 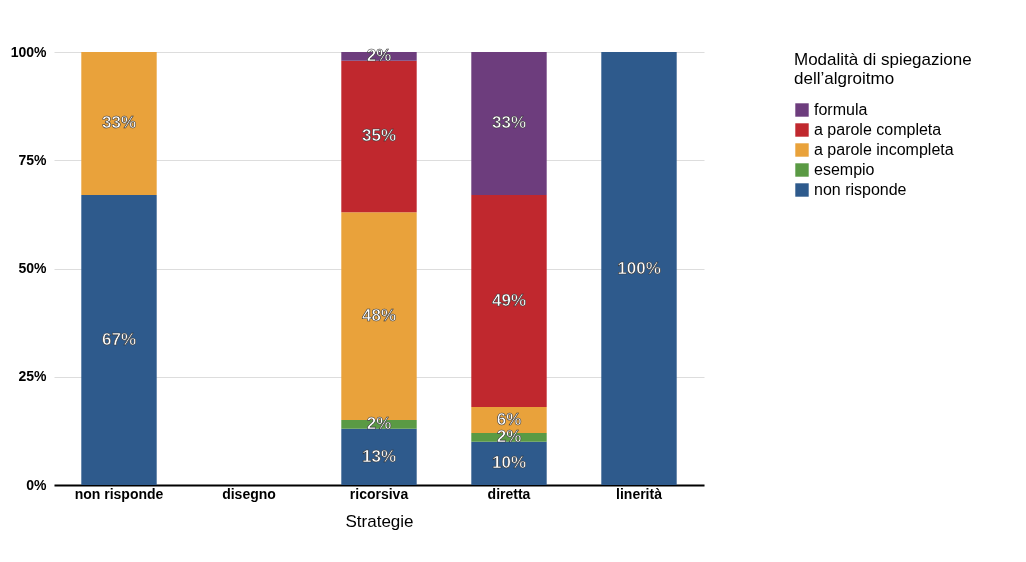 What do you see at coordinates (379, 316) in the screenshot?
I see `data-label: 48%` at bounding box center [379, 316].